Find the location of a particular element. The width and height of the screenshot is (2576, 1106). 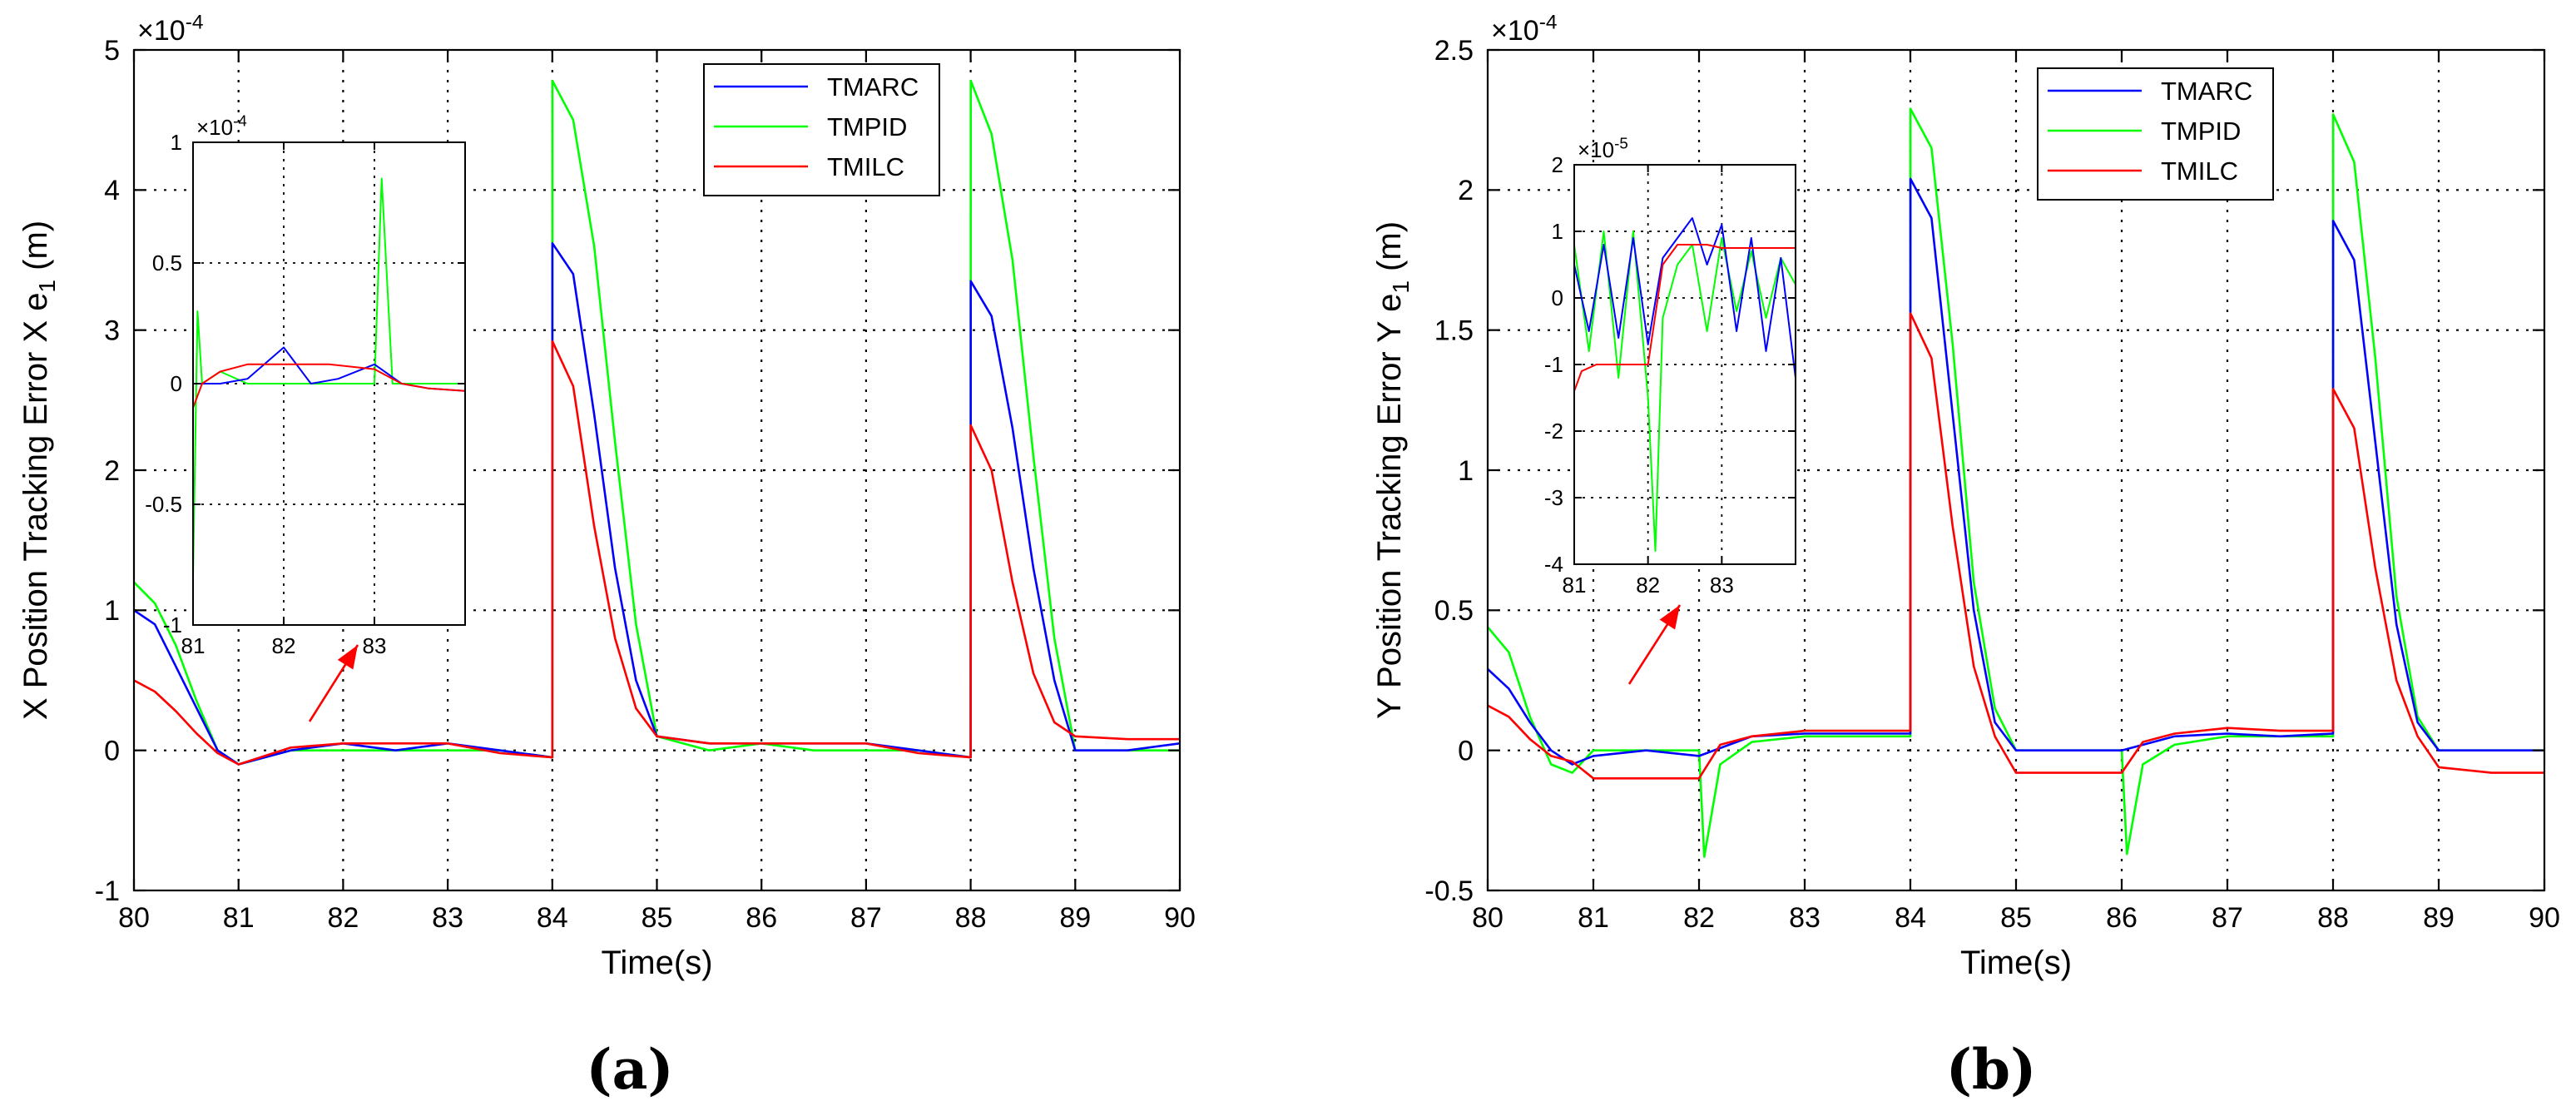

chart-a-legend: TMARC TMPID TMILC is located at coordinates (821, 129).